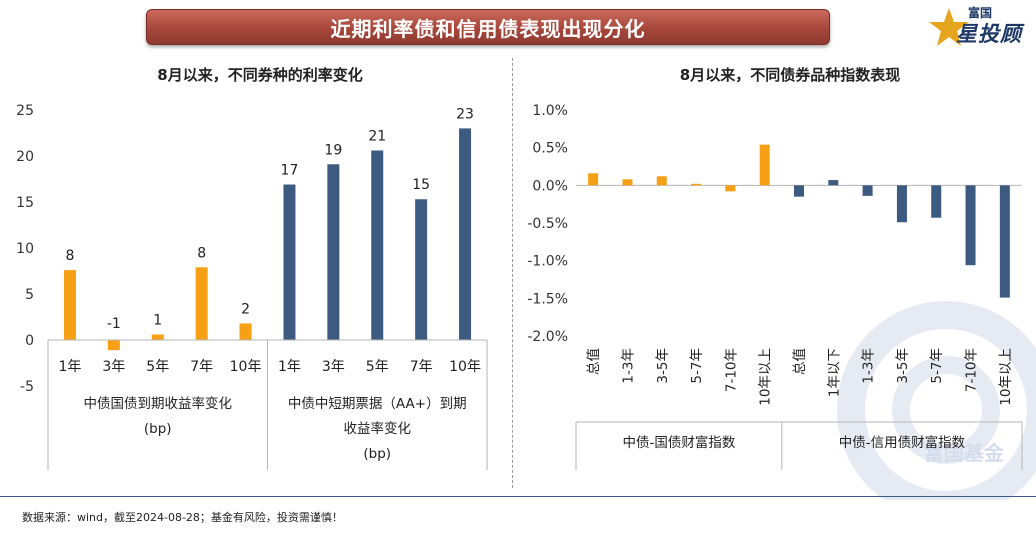  I want to click on source-note: 数据来源：wind，截至2024-08-28；基金有风险，投资需谨慎！, so click(182, 517).